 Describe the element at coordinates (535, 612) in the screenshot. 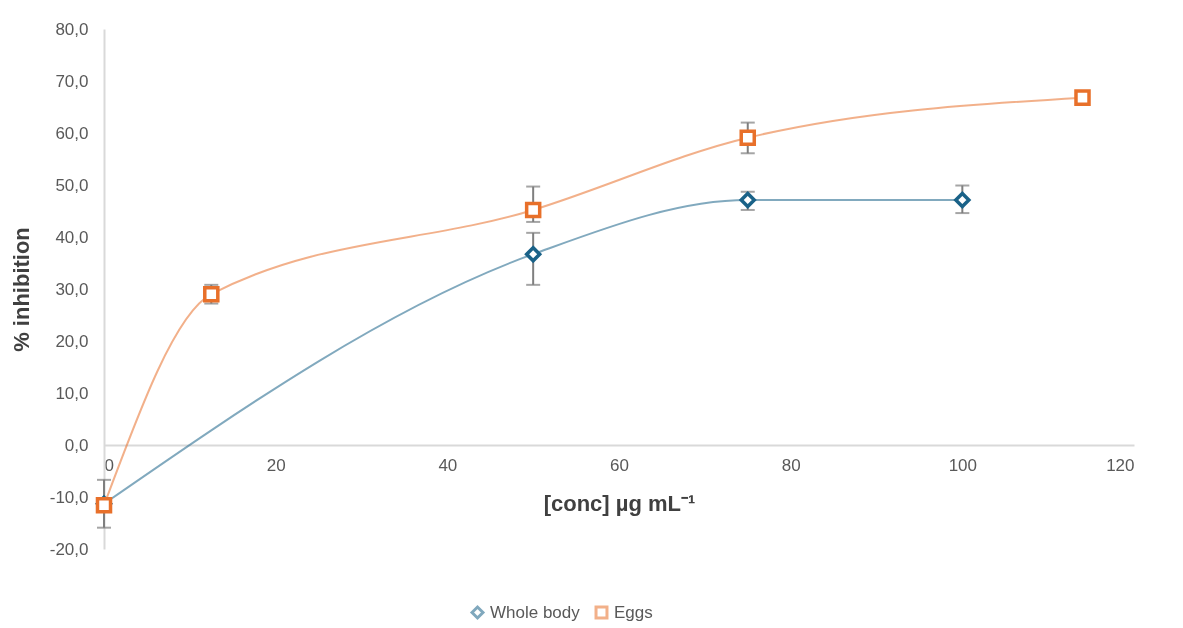

I see `legend-label: Whole body` at that location.